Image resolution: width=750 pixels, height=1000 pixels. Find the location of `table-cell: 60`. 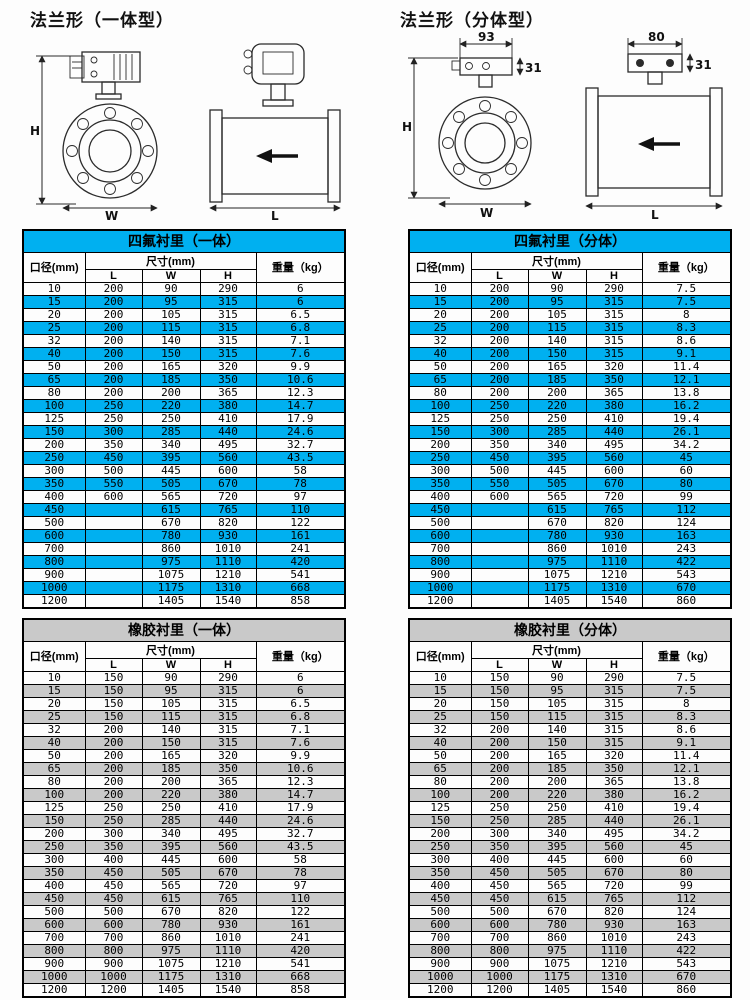

table-cell: 60 is located at coordinates (686, 470).